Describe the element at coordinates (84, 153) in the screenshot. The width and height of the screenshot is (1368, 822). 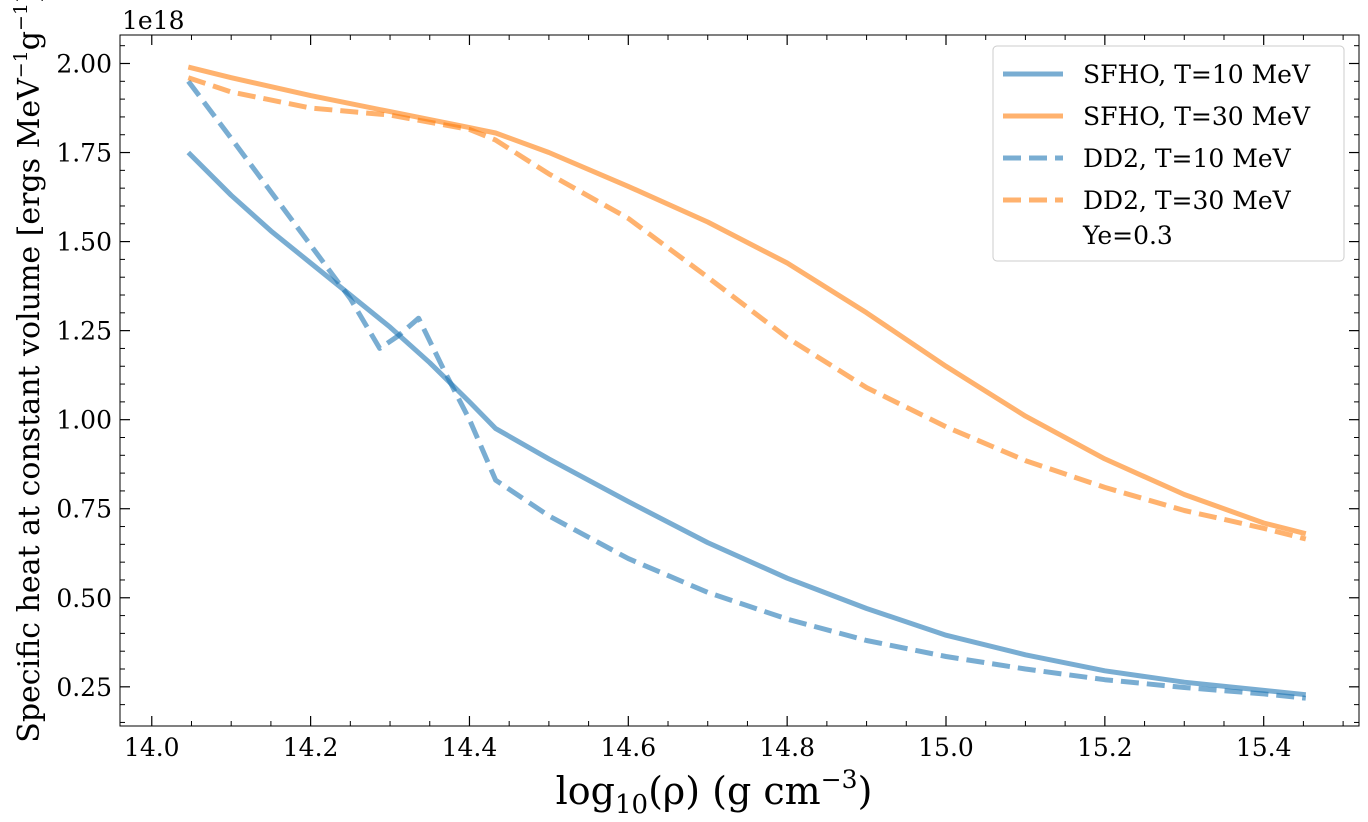
I see `y-tick-label: 1.75` at that location.